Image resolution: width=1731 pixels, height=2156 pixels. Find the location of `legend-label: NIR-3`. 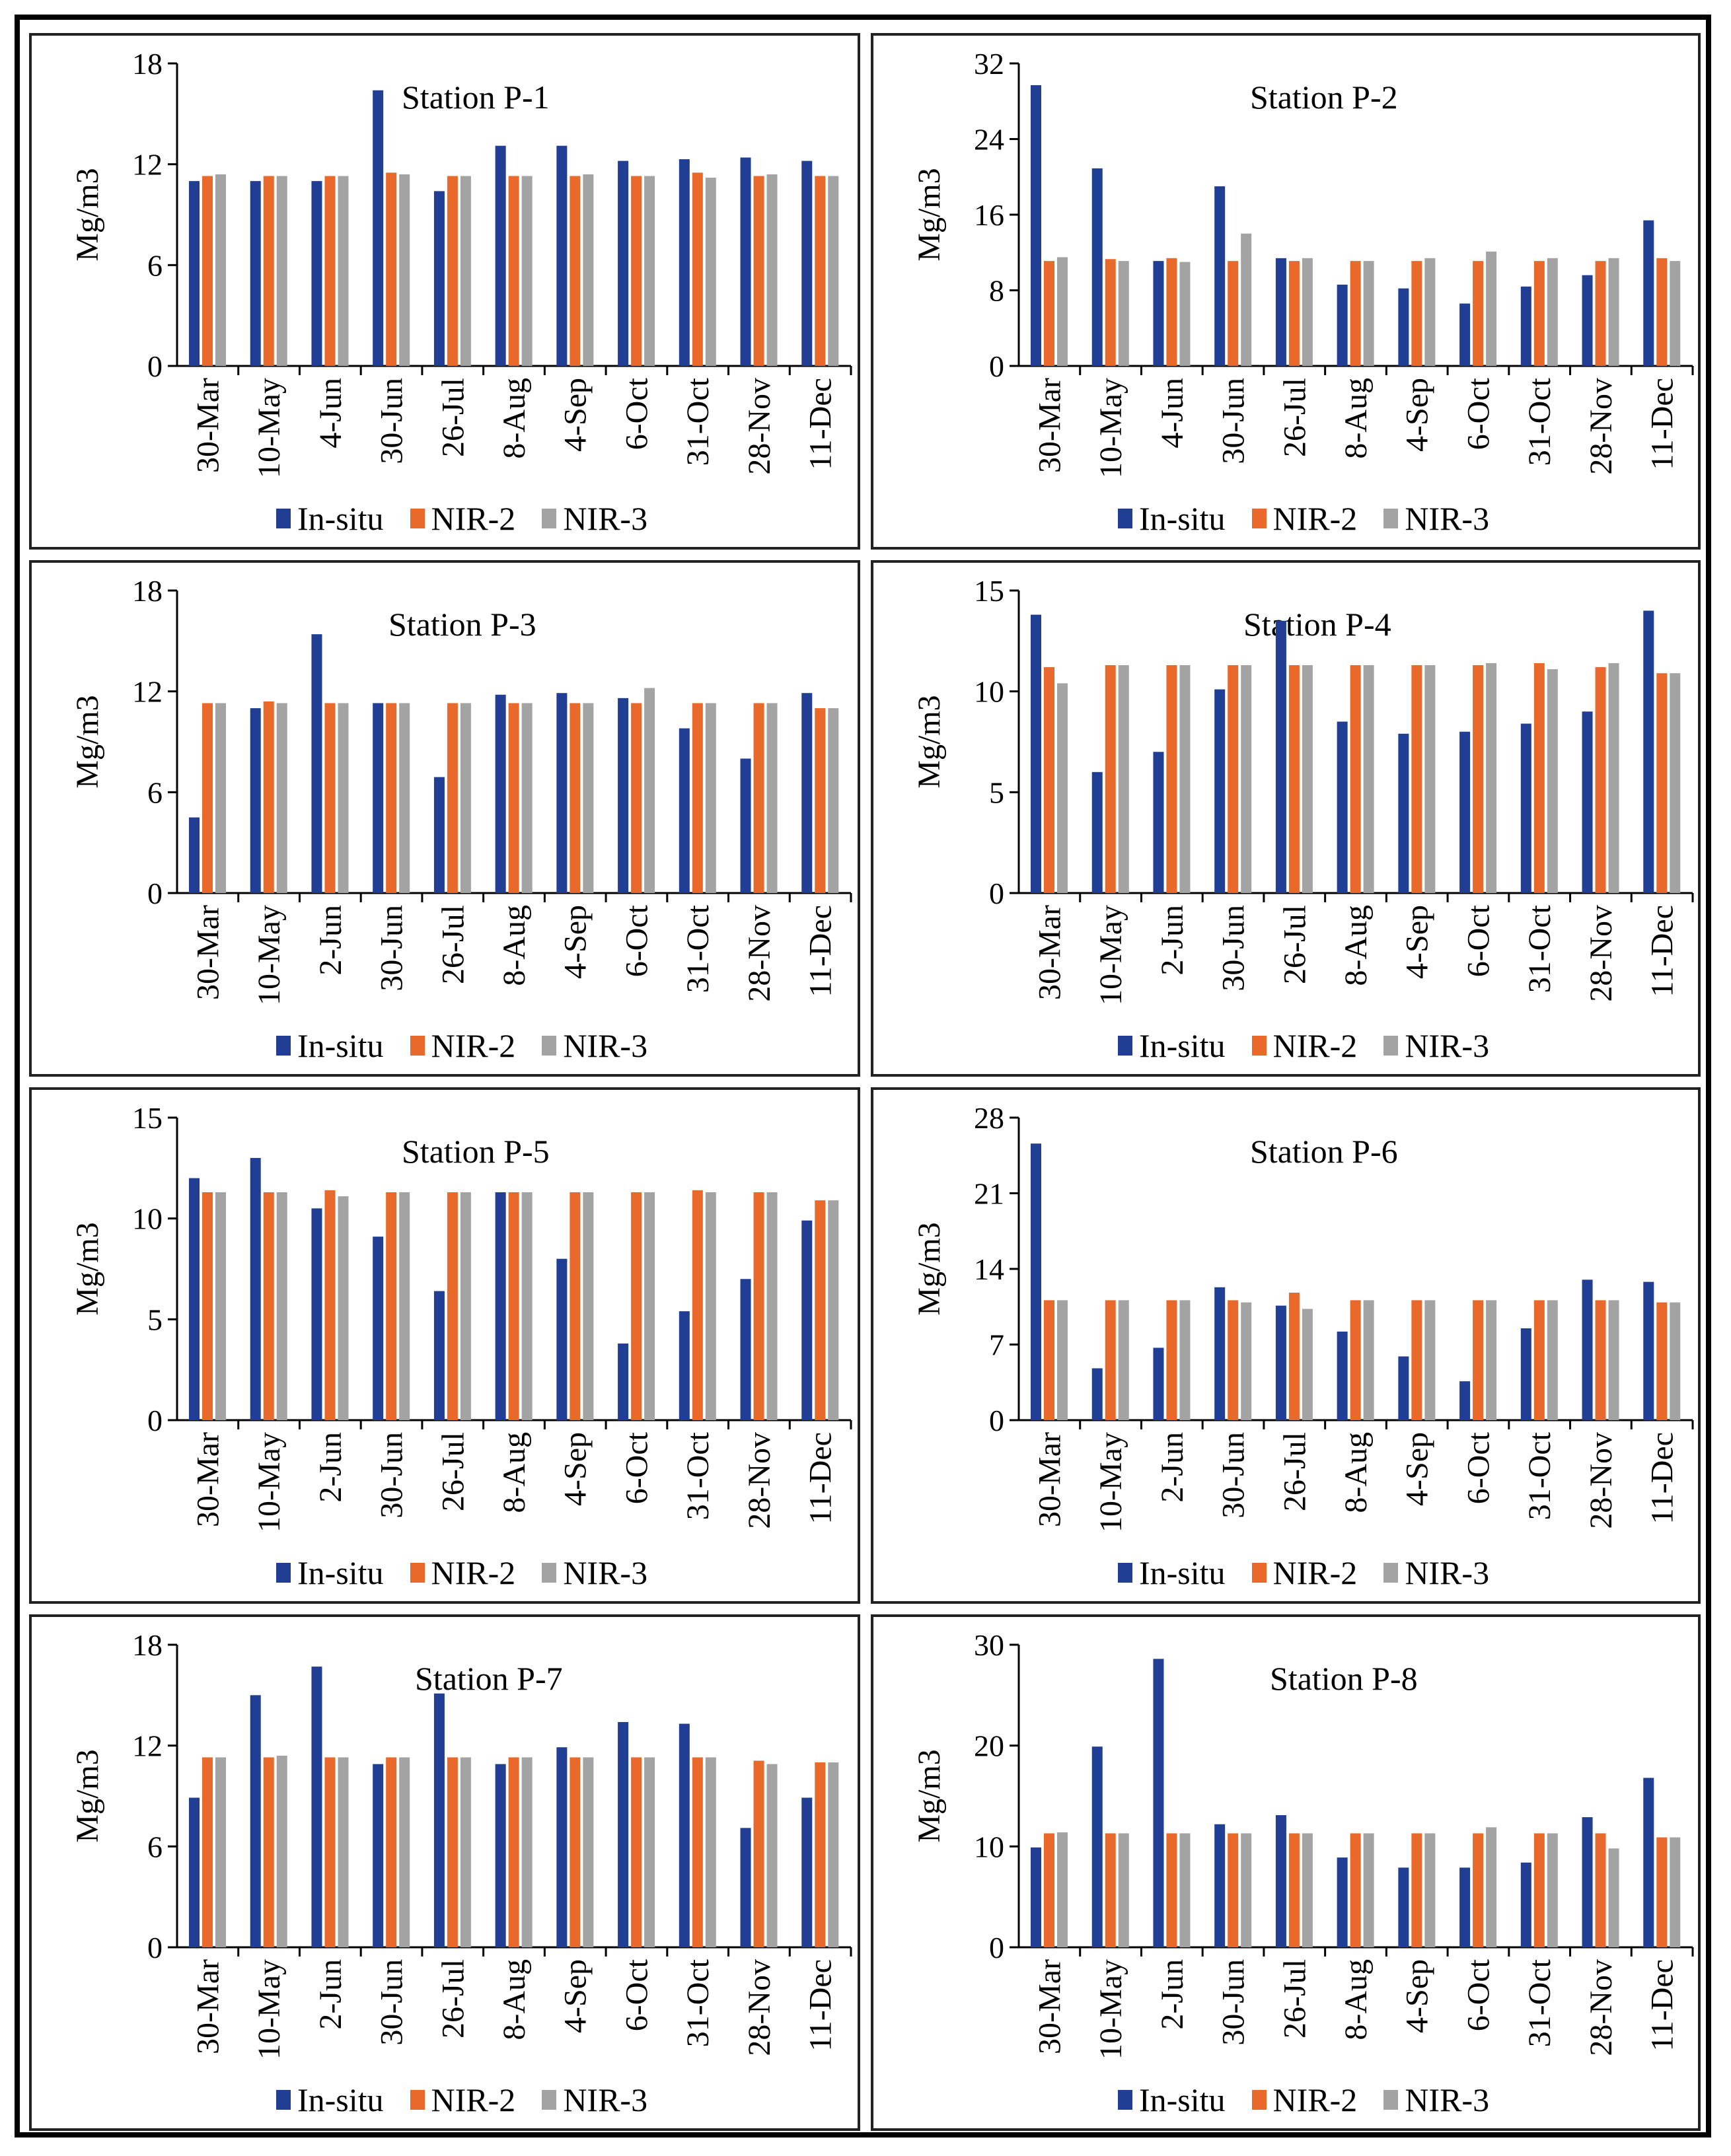

legend-label: NIR-3 is located at coordinates (605, 1045).